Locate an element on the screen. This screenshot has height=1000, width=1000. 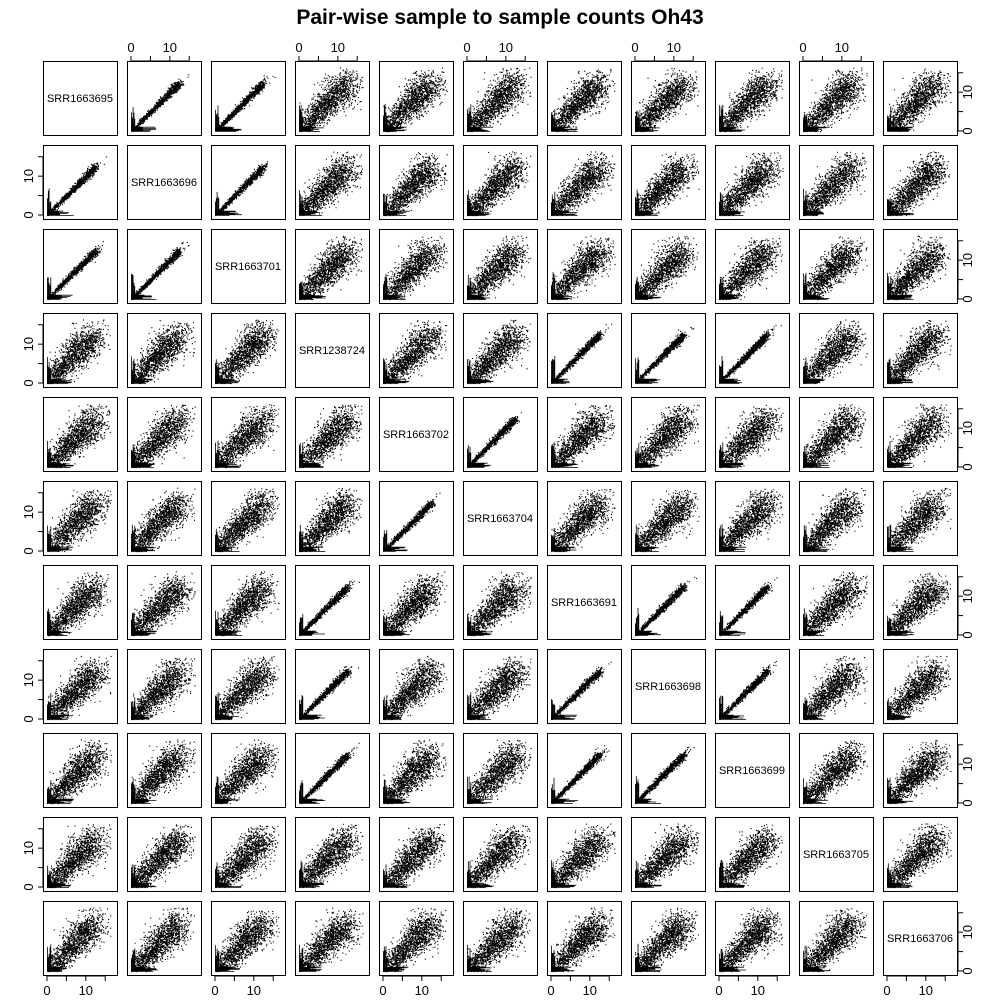
panel-SRR1663691-SRR1238724 is located at coordinates (332, 602).